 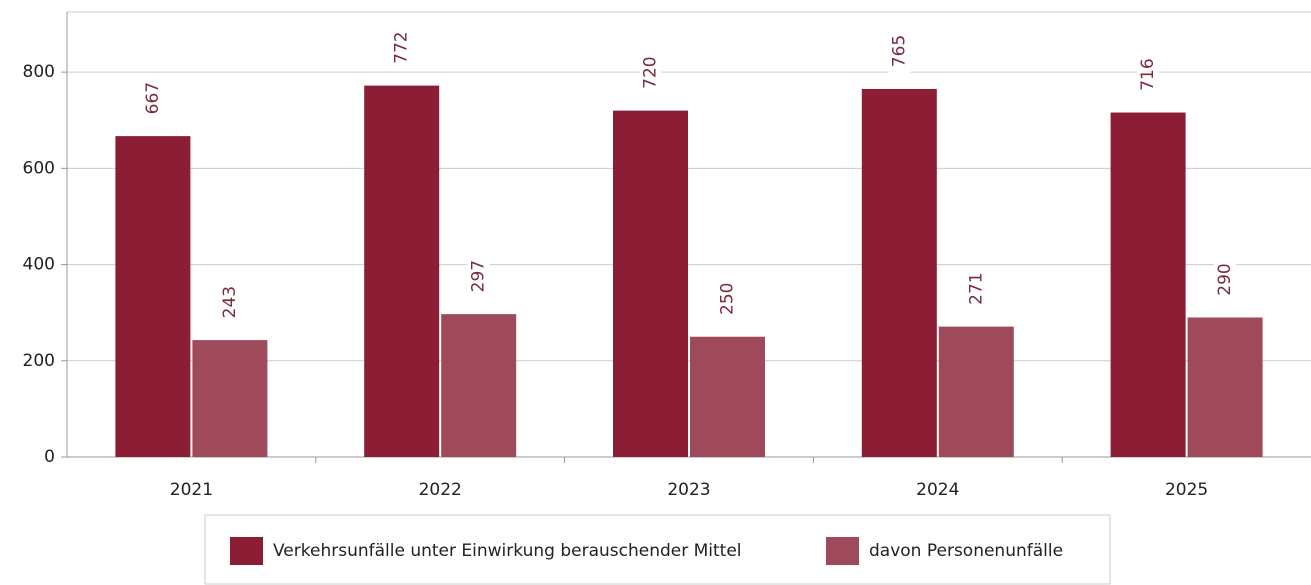 I want to click on x-tick-label: 2022, so click(x=440, y=490).